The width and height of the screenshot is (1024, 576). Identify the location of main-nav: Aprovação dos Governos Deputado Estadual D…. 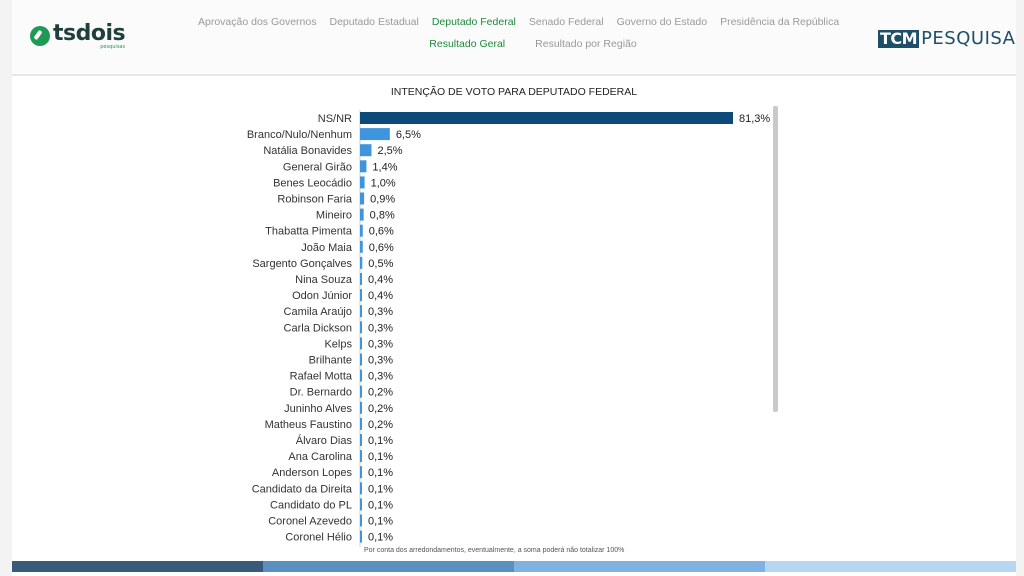
(523, 33).